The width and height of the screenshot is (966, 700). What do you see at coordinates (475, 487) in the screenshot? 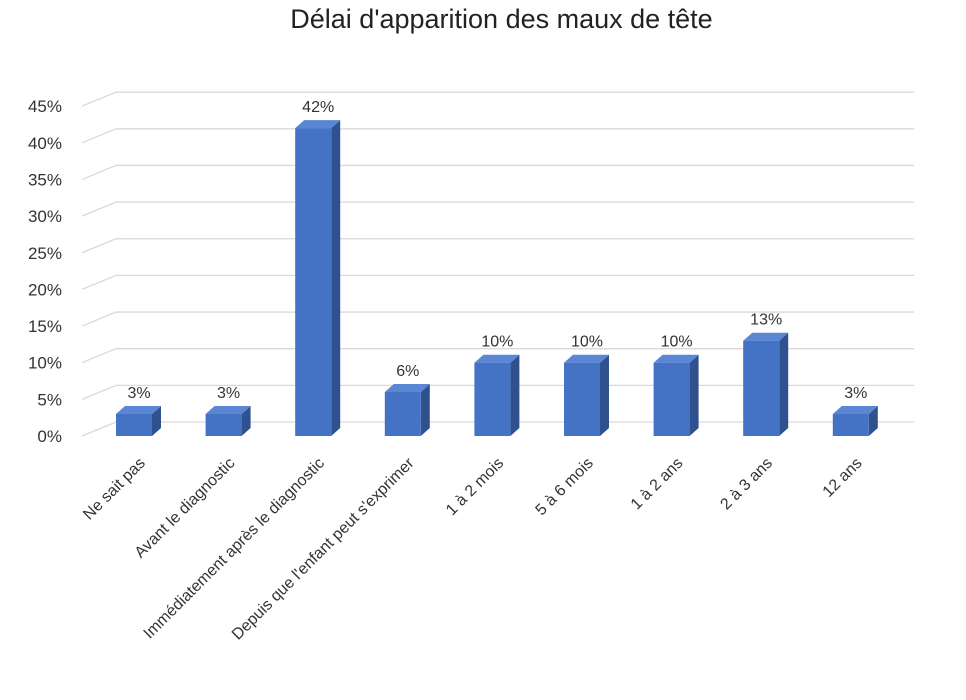
I see `x-category-label: 1 à 2 mois` at bounding box center [475, 487].